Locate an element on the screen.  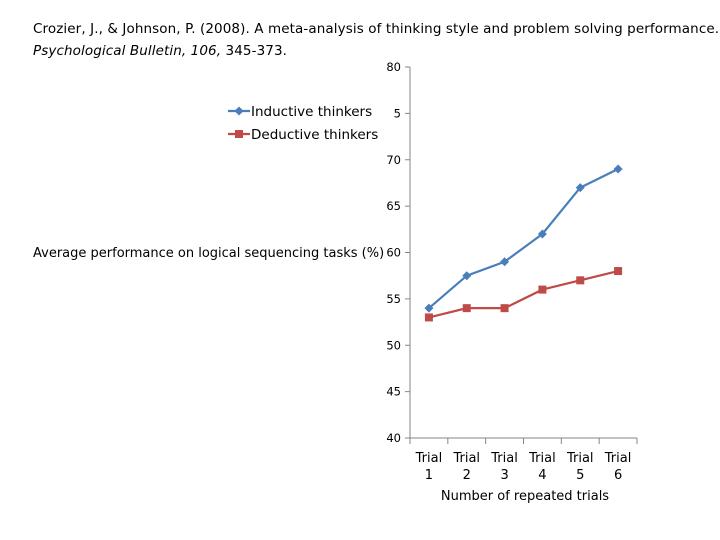
y-tick-label: 5 is located at coordinates (397, 113).